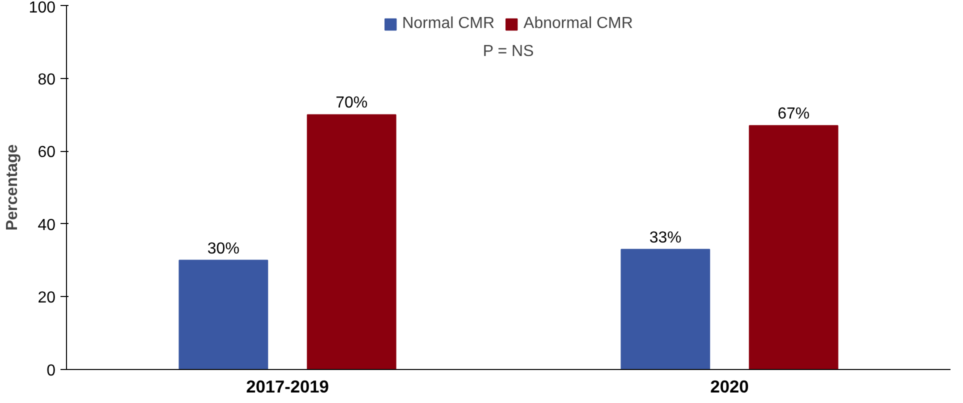 This screenshot has height=403, width=963. What do you see at coordinates (47, 225) in the screenshot?
I see `y-tick-label: 40` at bounding box center [47, 225].